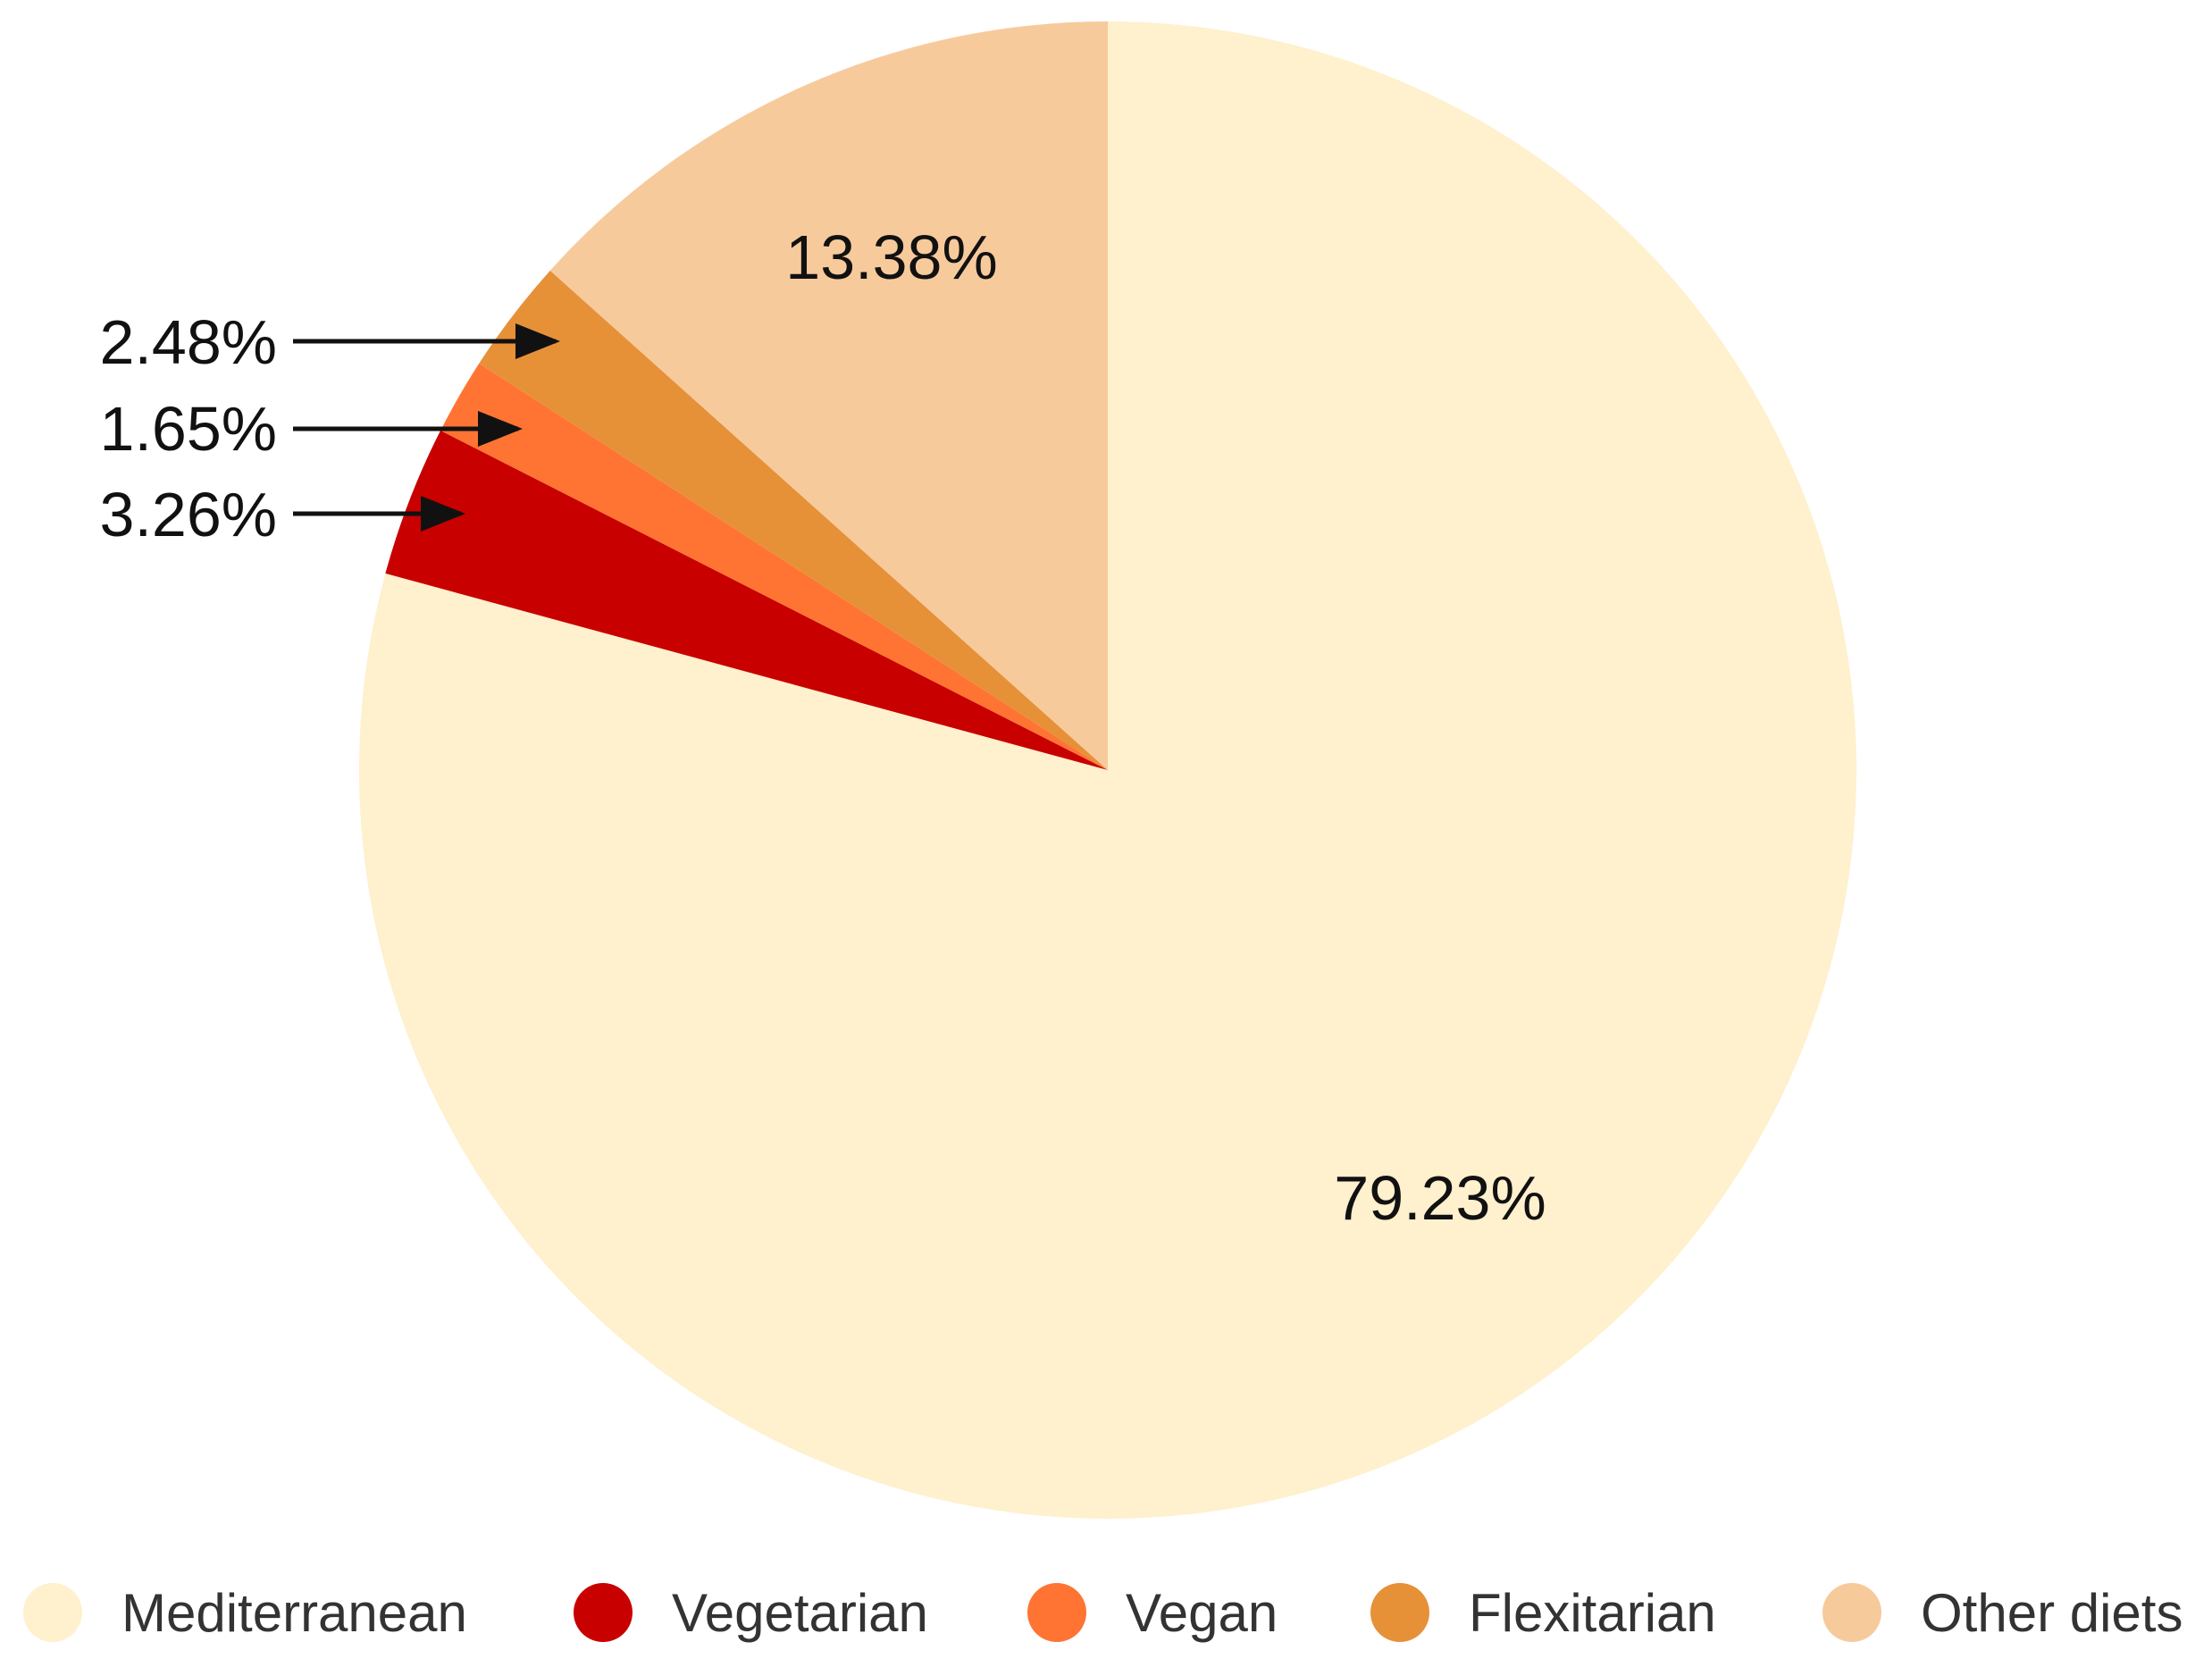 Image resolution: width=2212 pixels, height=1667 pixels. I want to click on legend-label: Vegan, so click(1202, 1612).